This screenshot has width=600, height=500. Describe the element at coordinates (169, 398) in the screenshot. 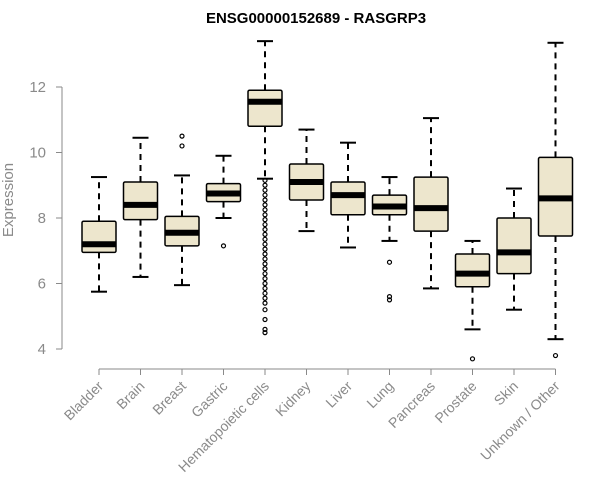

I see `x-tick-label: Breast` at that location.